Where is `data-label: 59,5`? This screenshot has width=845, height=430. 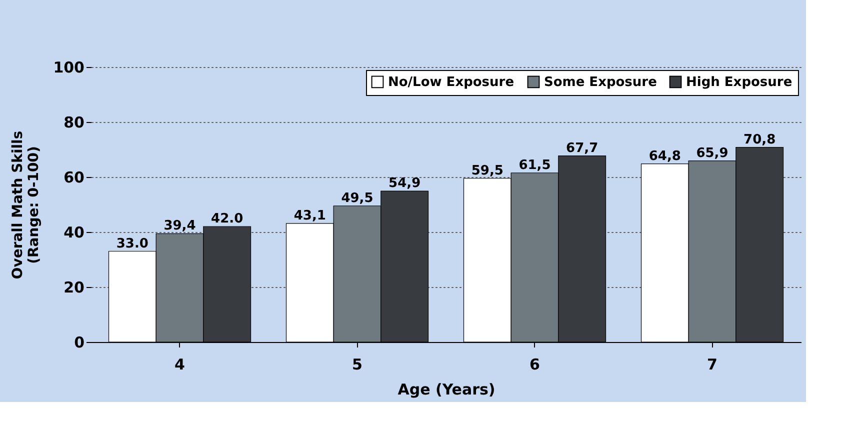 data-label: 59,5 is located at coordinates (487, 170).